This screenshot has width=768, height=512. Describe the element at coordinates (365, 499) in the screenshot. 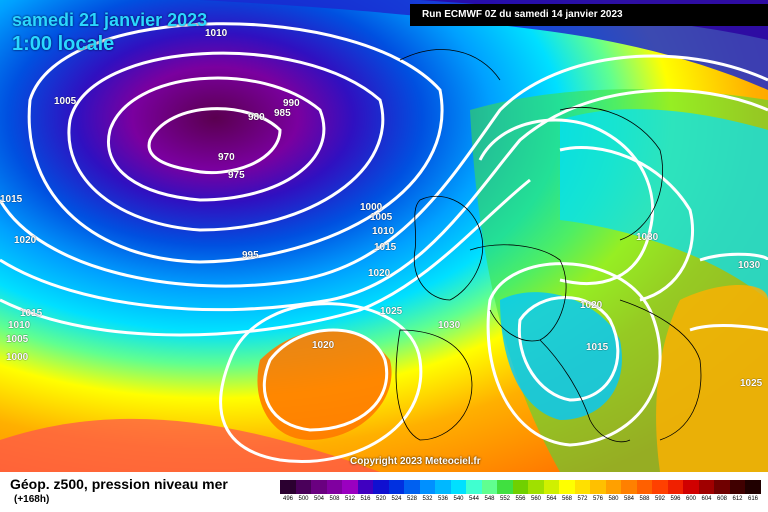

I see `scale-label: 516` at that location.